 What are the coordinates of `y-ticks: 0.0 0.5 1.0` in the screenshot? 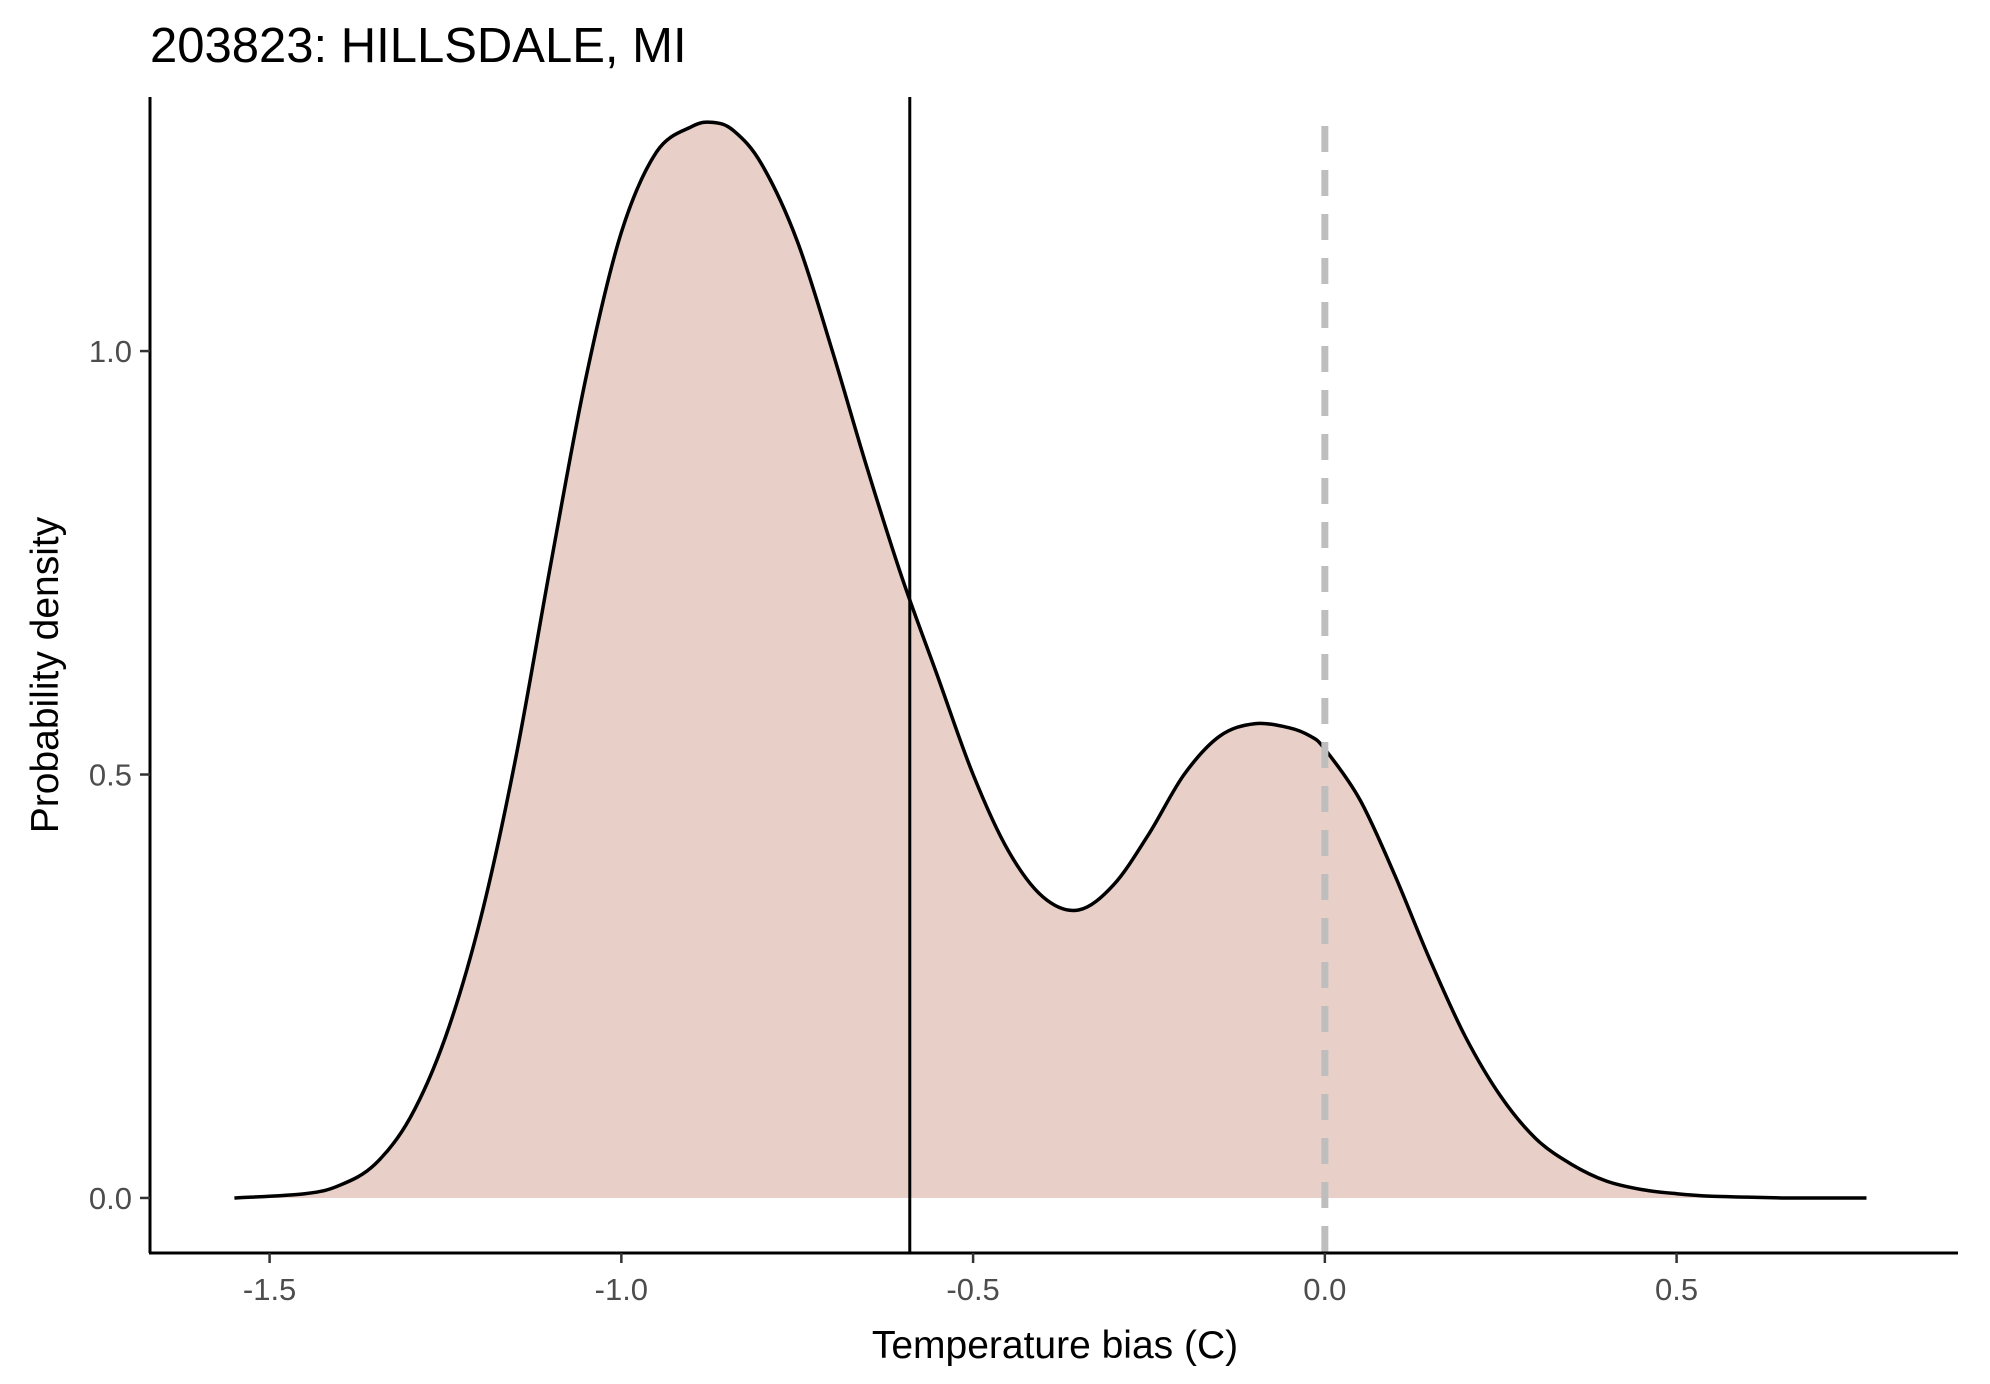 It's located at (119, 775).